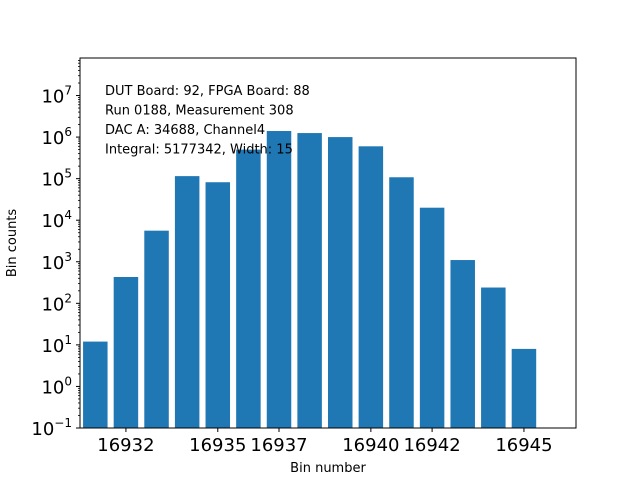 The image size is (640, 480). I want to click on y-tick-label: 10⁷, so click(56, 96).